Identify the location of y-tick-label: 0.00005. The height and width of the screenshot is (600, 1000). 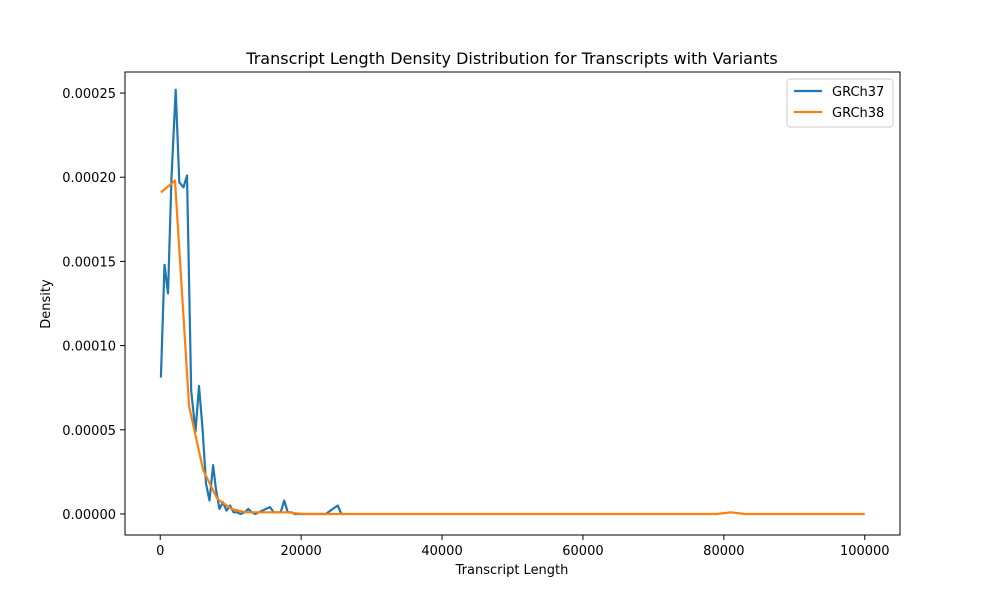
(89, 431).